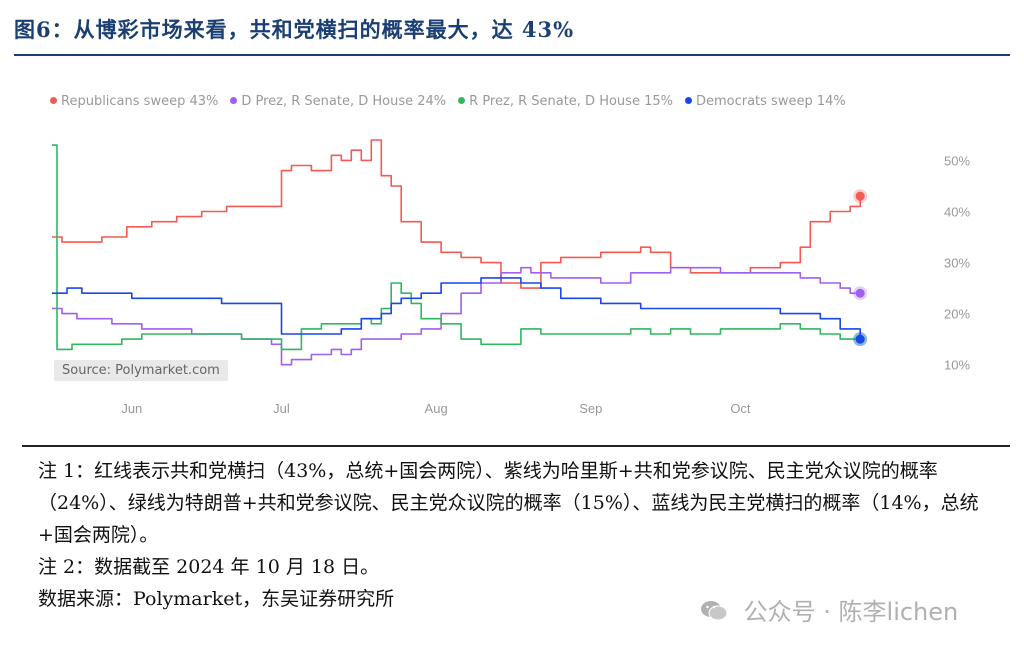 Image resolution: width=1024 pixels, height=651 pixels. What do you see at coordinates (571, 101) in the screenshot?
I see `legend-label: R Prez, R Senate, D House 15%` at bounding box center [571, 101].